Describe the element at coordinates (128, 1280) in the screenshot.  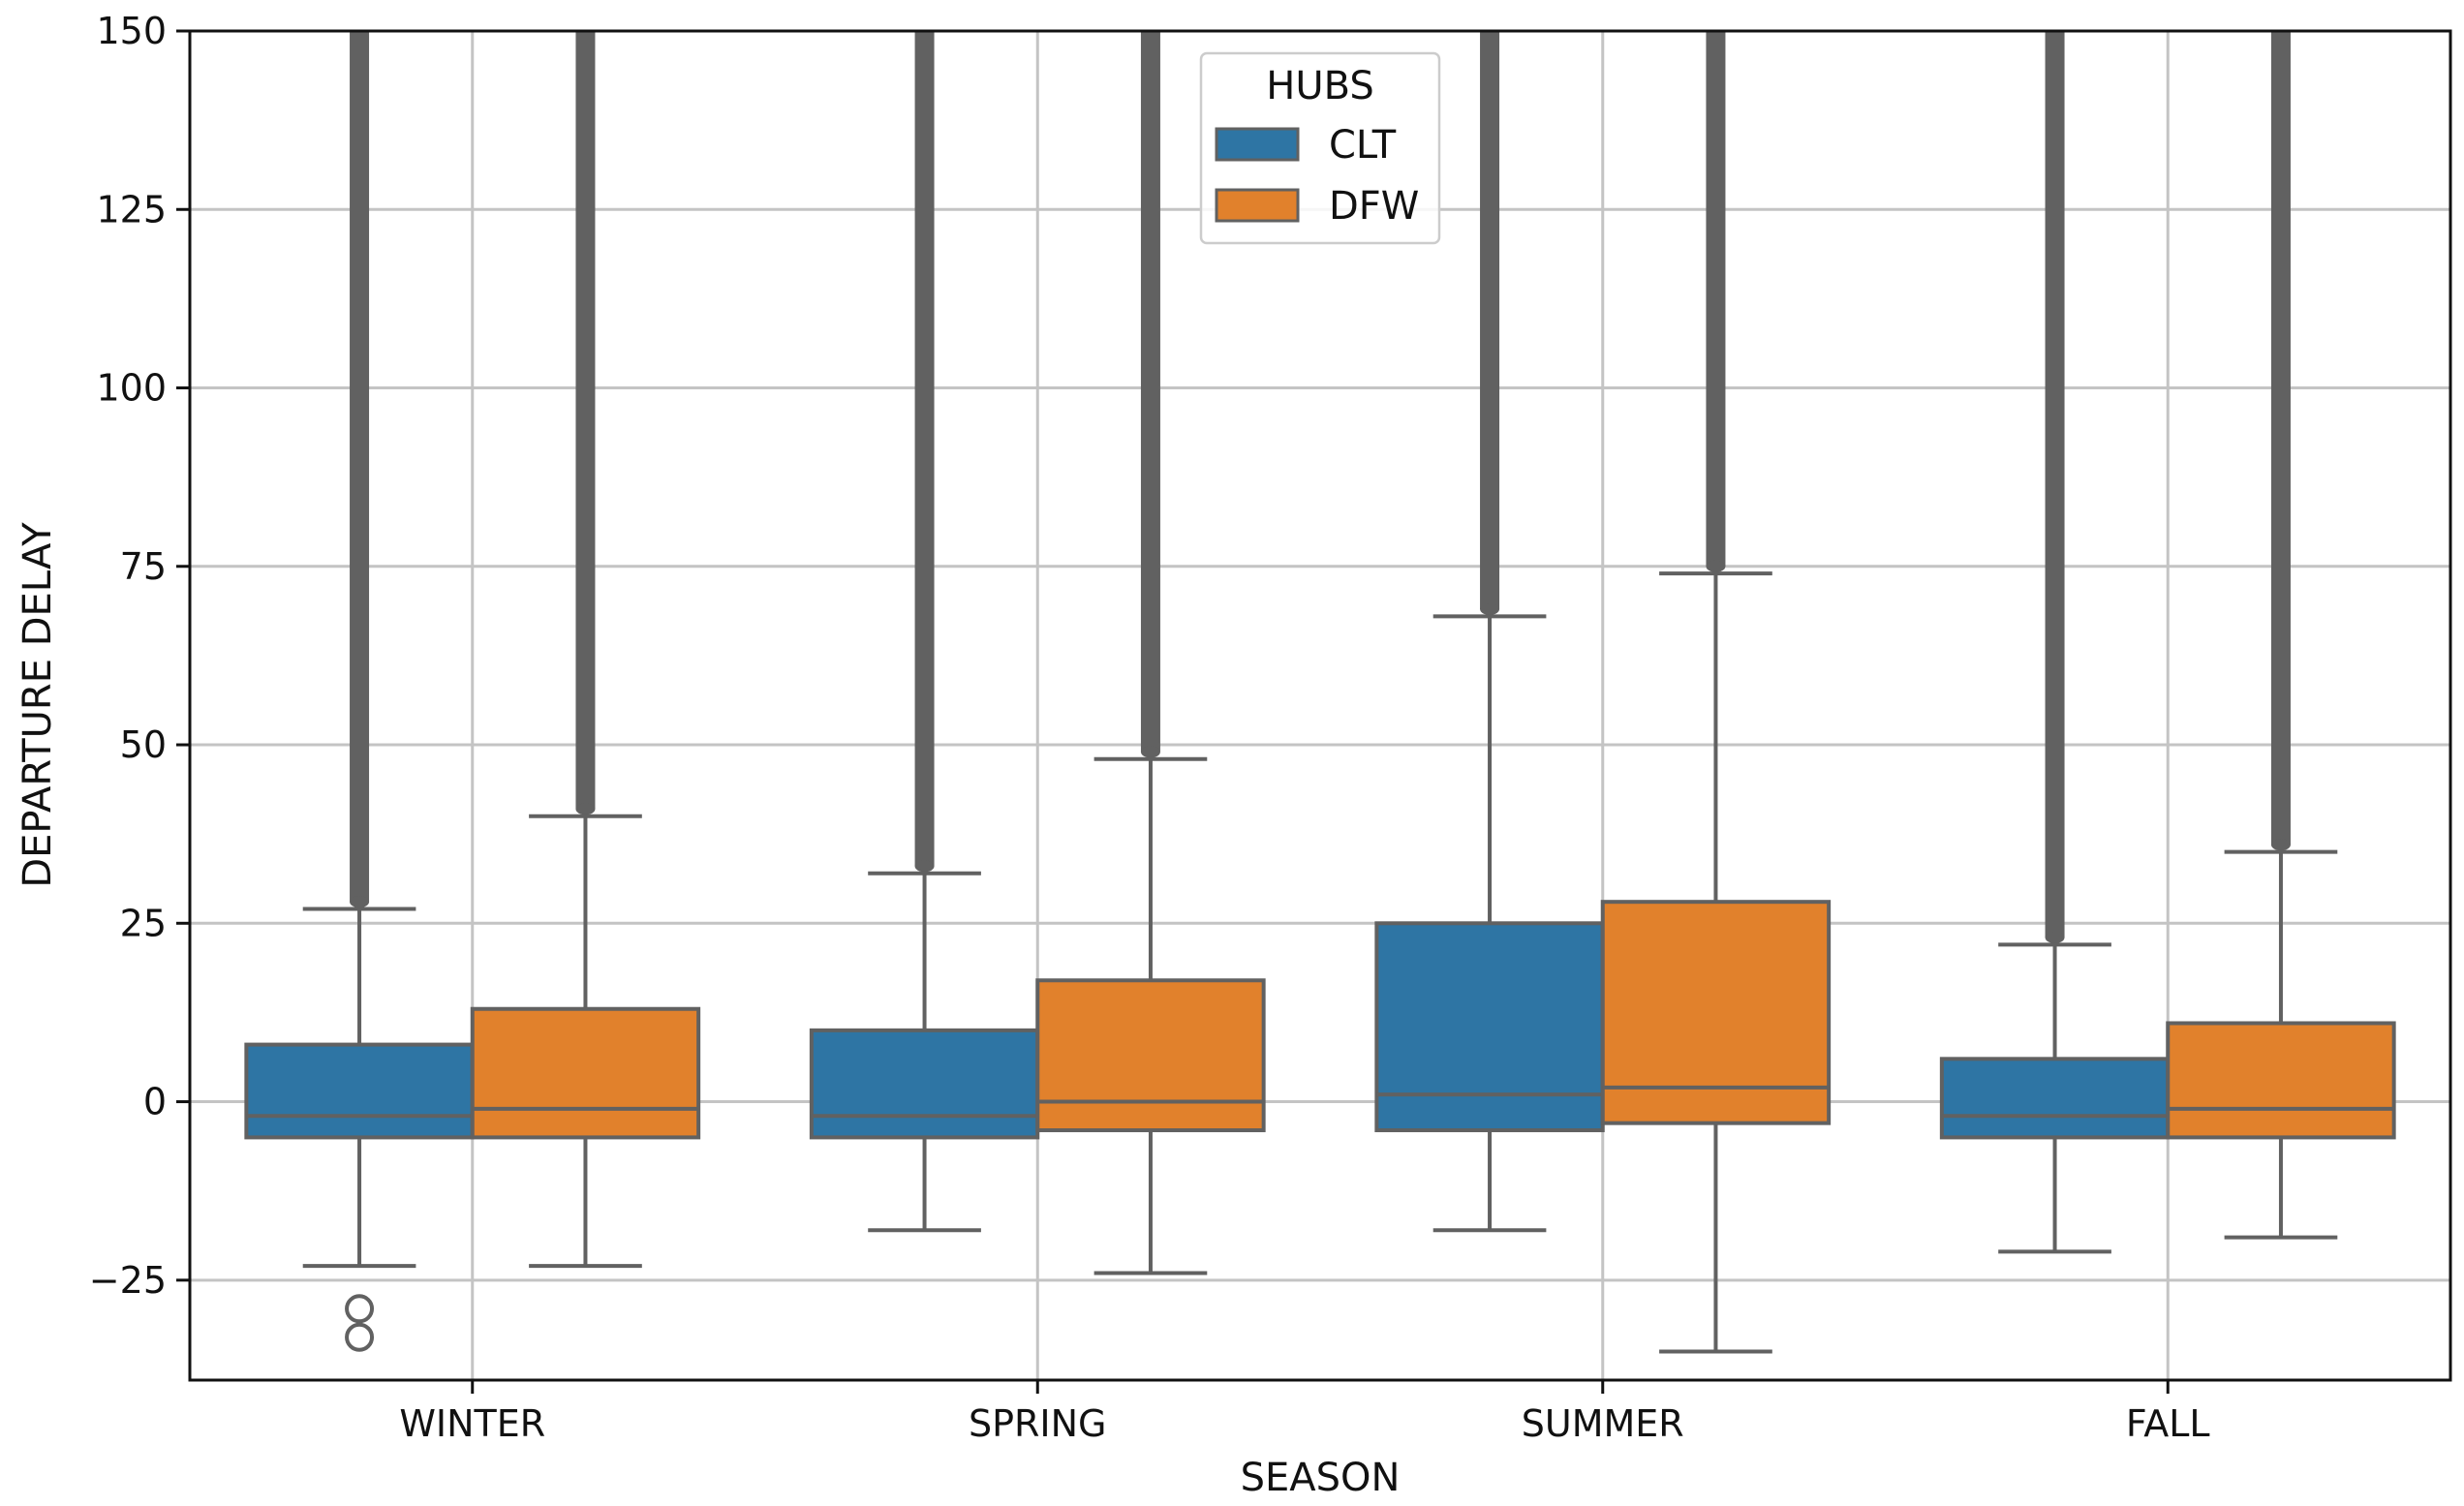
I see `y-tick-label: −25` at that location.